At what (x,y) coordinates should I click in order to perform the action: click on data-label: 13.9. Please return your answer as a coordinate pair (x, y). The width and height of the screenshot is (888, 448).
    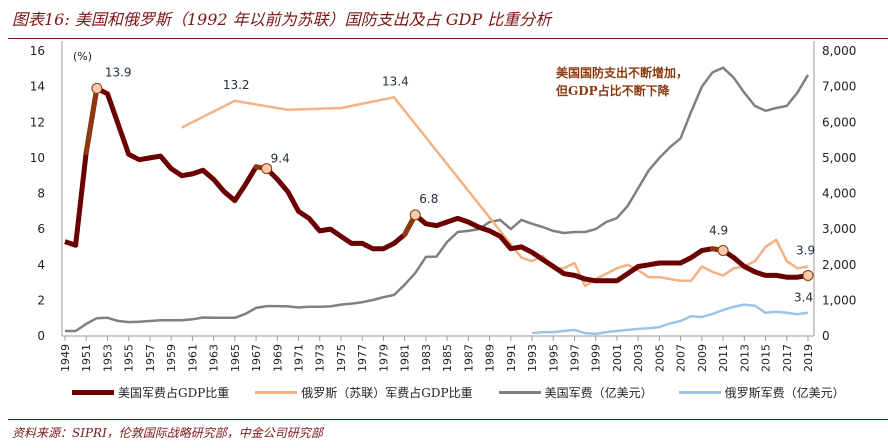
    Looking at the image, I should click on (118, 72).